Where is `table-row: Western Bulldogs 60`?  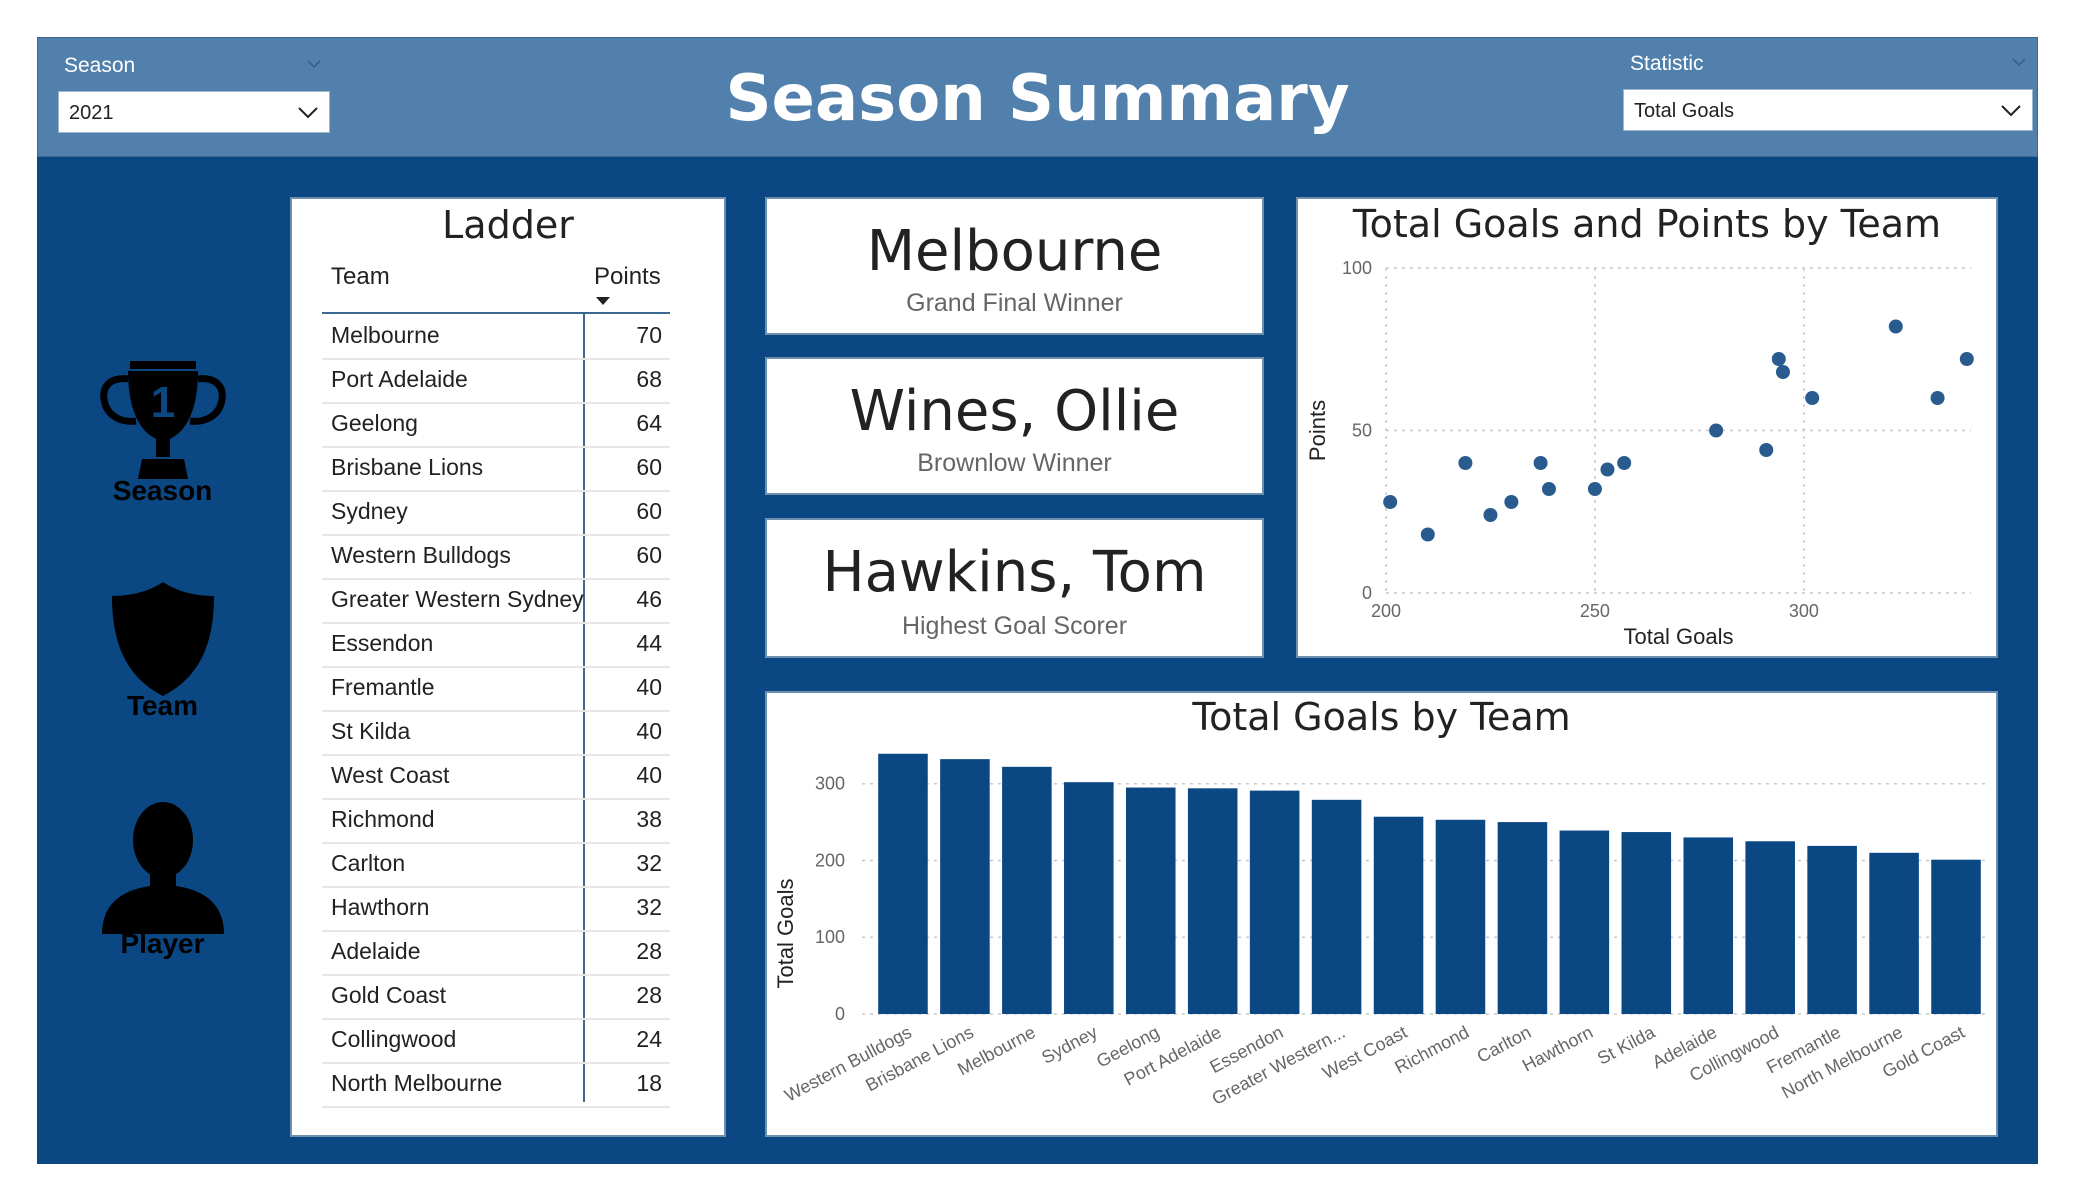
table-row: Western Bulldogs 60 is located at coordinates (496, 557).